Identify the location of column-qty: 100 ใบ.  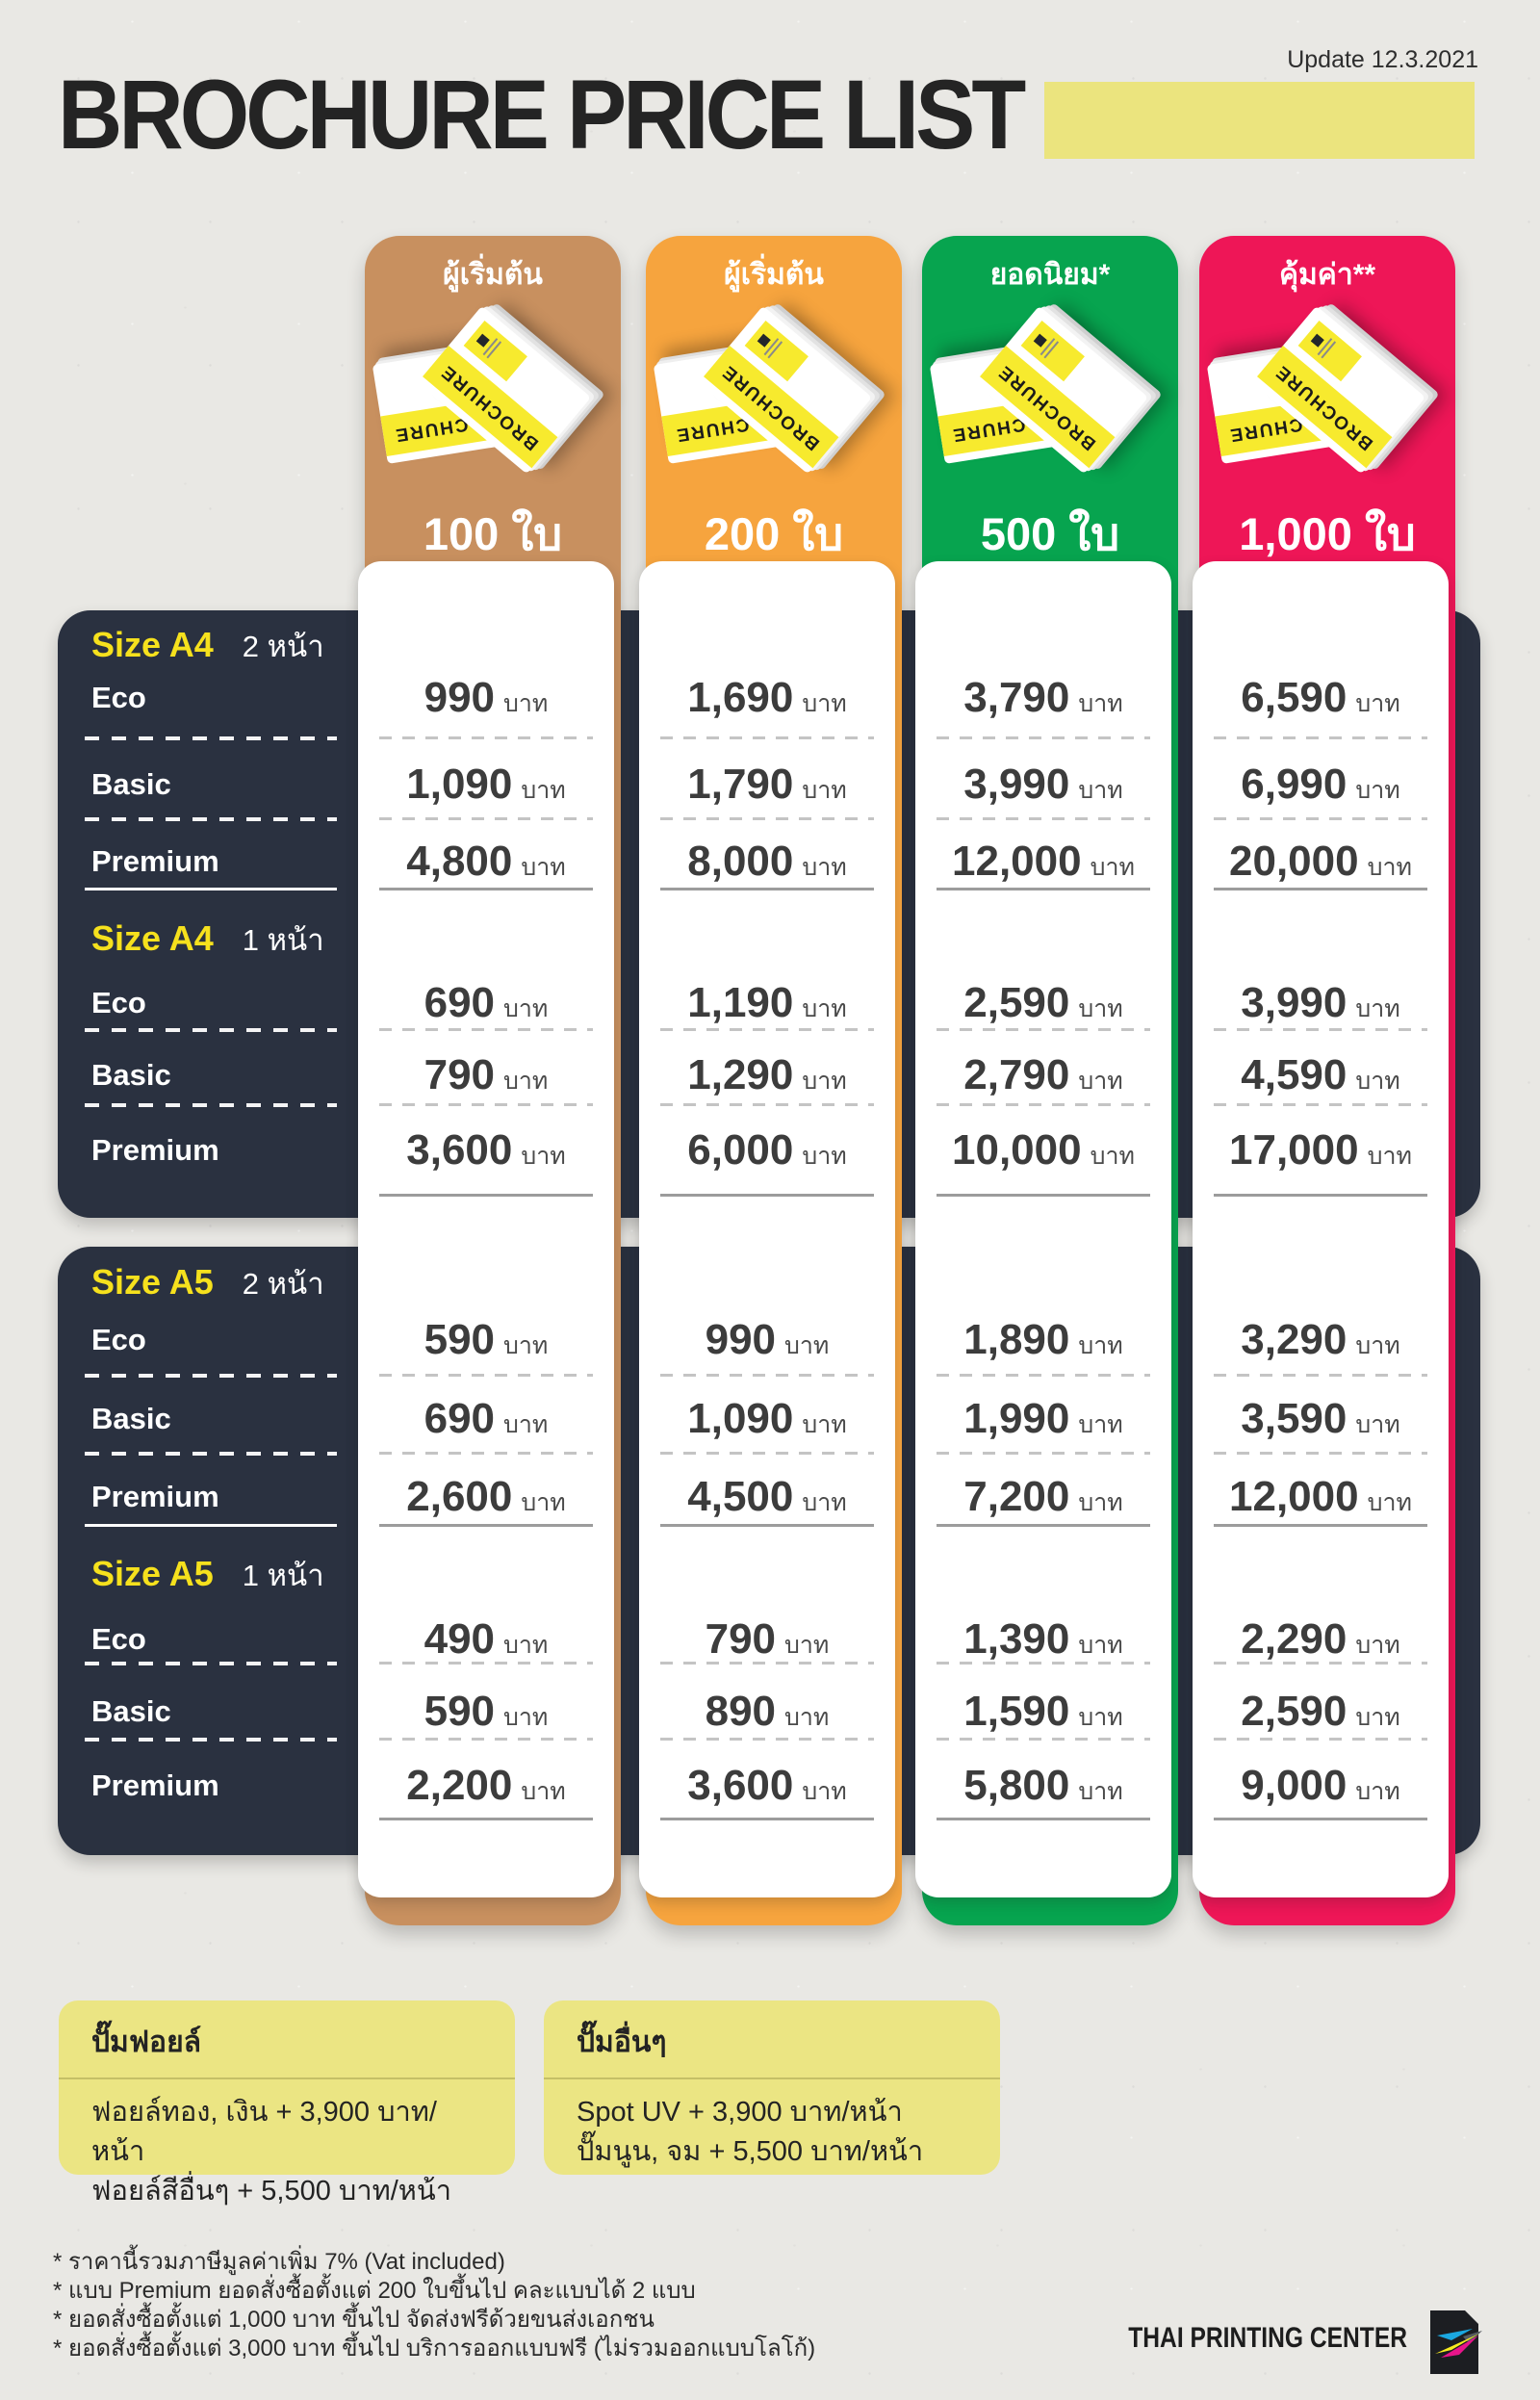
(493, 533).